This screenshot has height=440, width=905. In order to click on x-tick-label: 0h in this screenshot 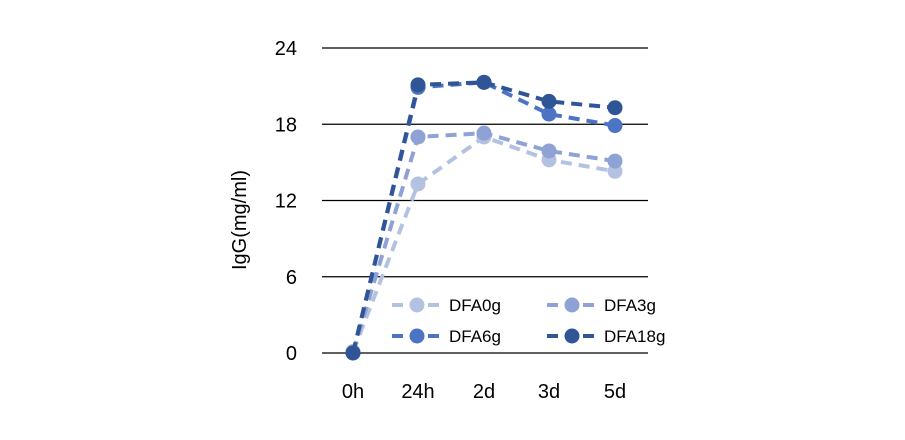, I will do `click(353, 392)`.